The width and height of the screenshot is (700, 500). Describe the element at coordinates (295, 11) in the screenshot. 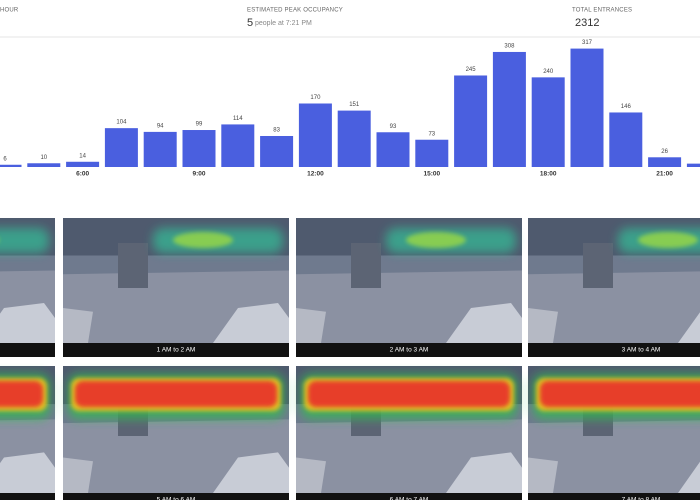

I see `peak-label: ESTIMATED PEAK OCCUPANCY` at that location.